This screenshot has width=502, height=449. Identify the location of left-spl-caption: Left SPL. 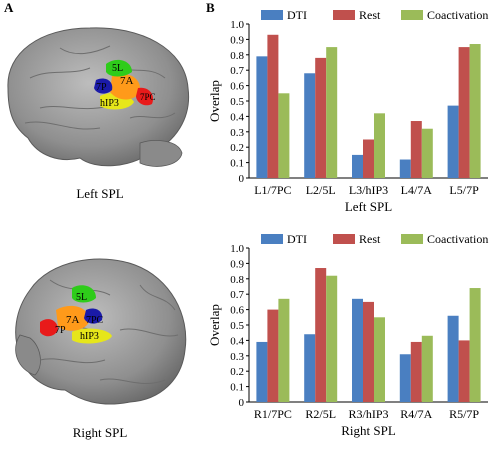
(100, 193).